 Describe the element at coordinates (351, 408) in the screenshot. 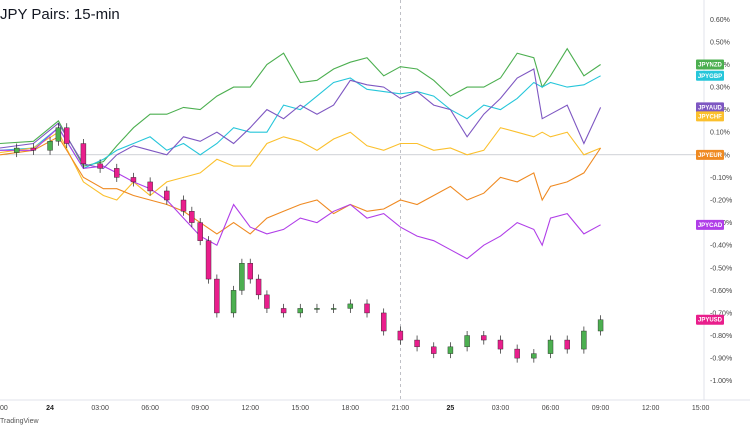

I see `x-tick-label: 18:00` at that location.